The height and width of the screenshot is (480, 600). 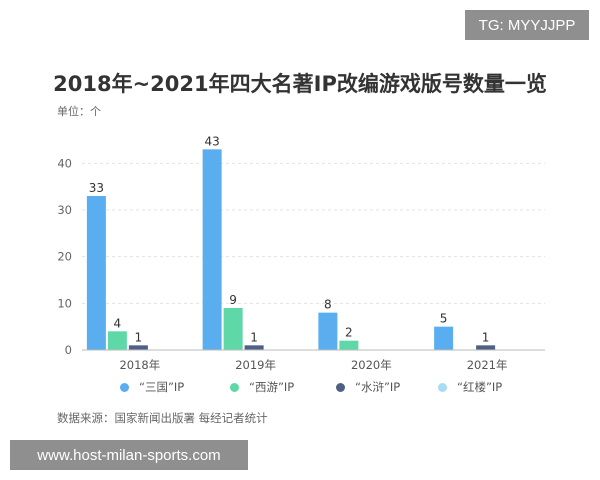 I want to click on legend-item: “红楼”IP, so click(x=470, y=387).